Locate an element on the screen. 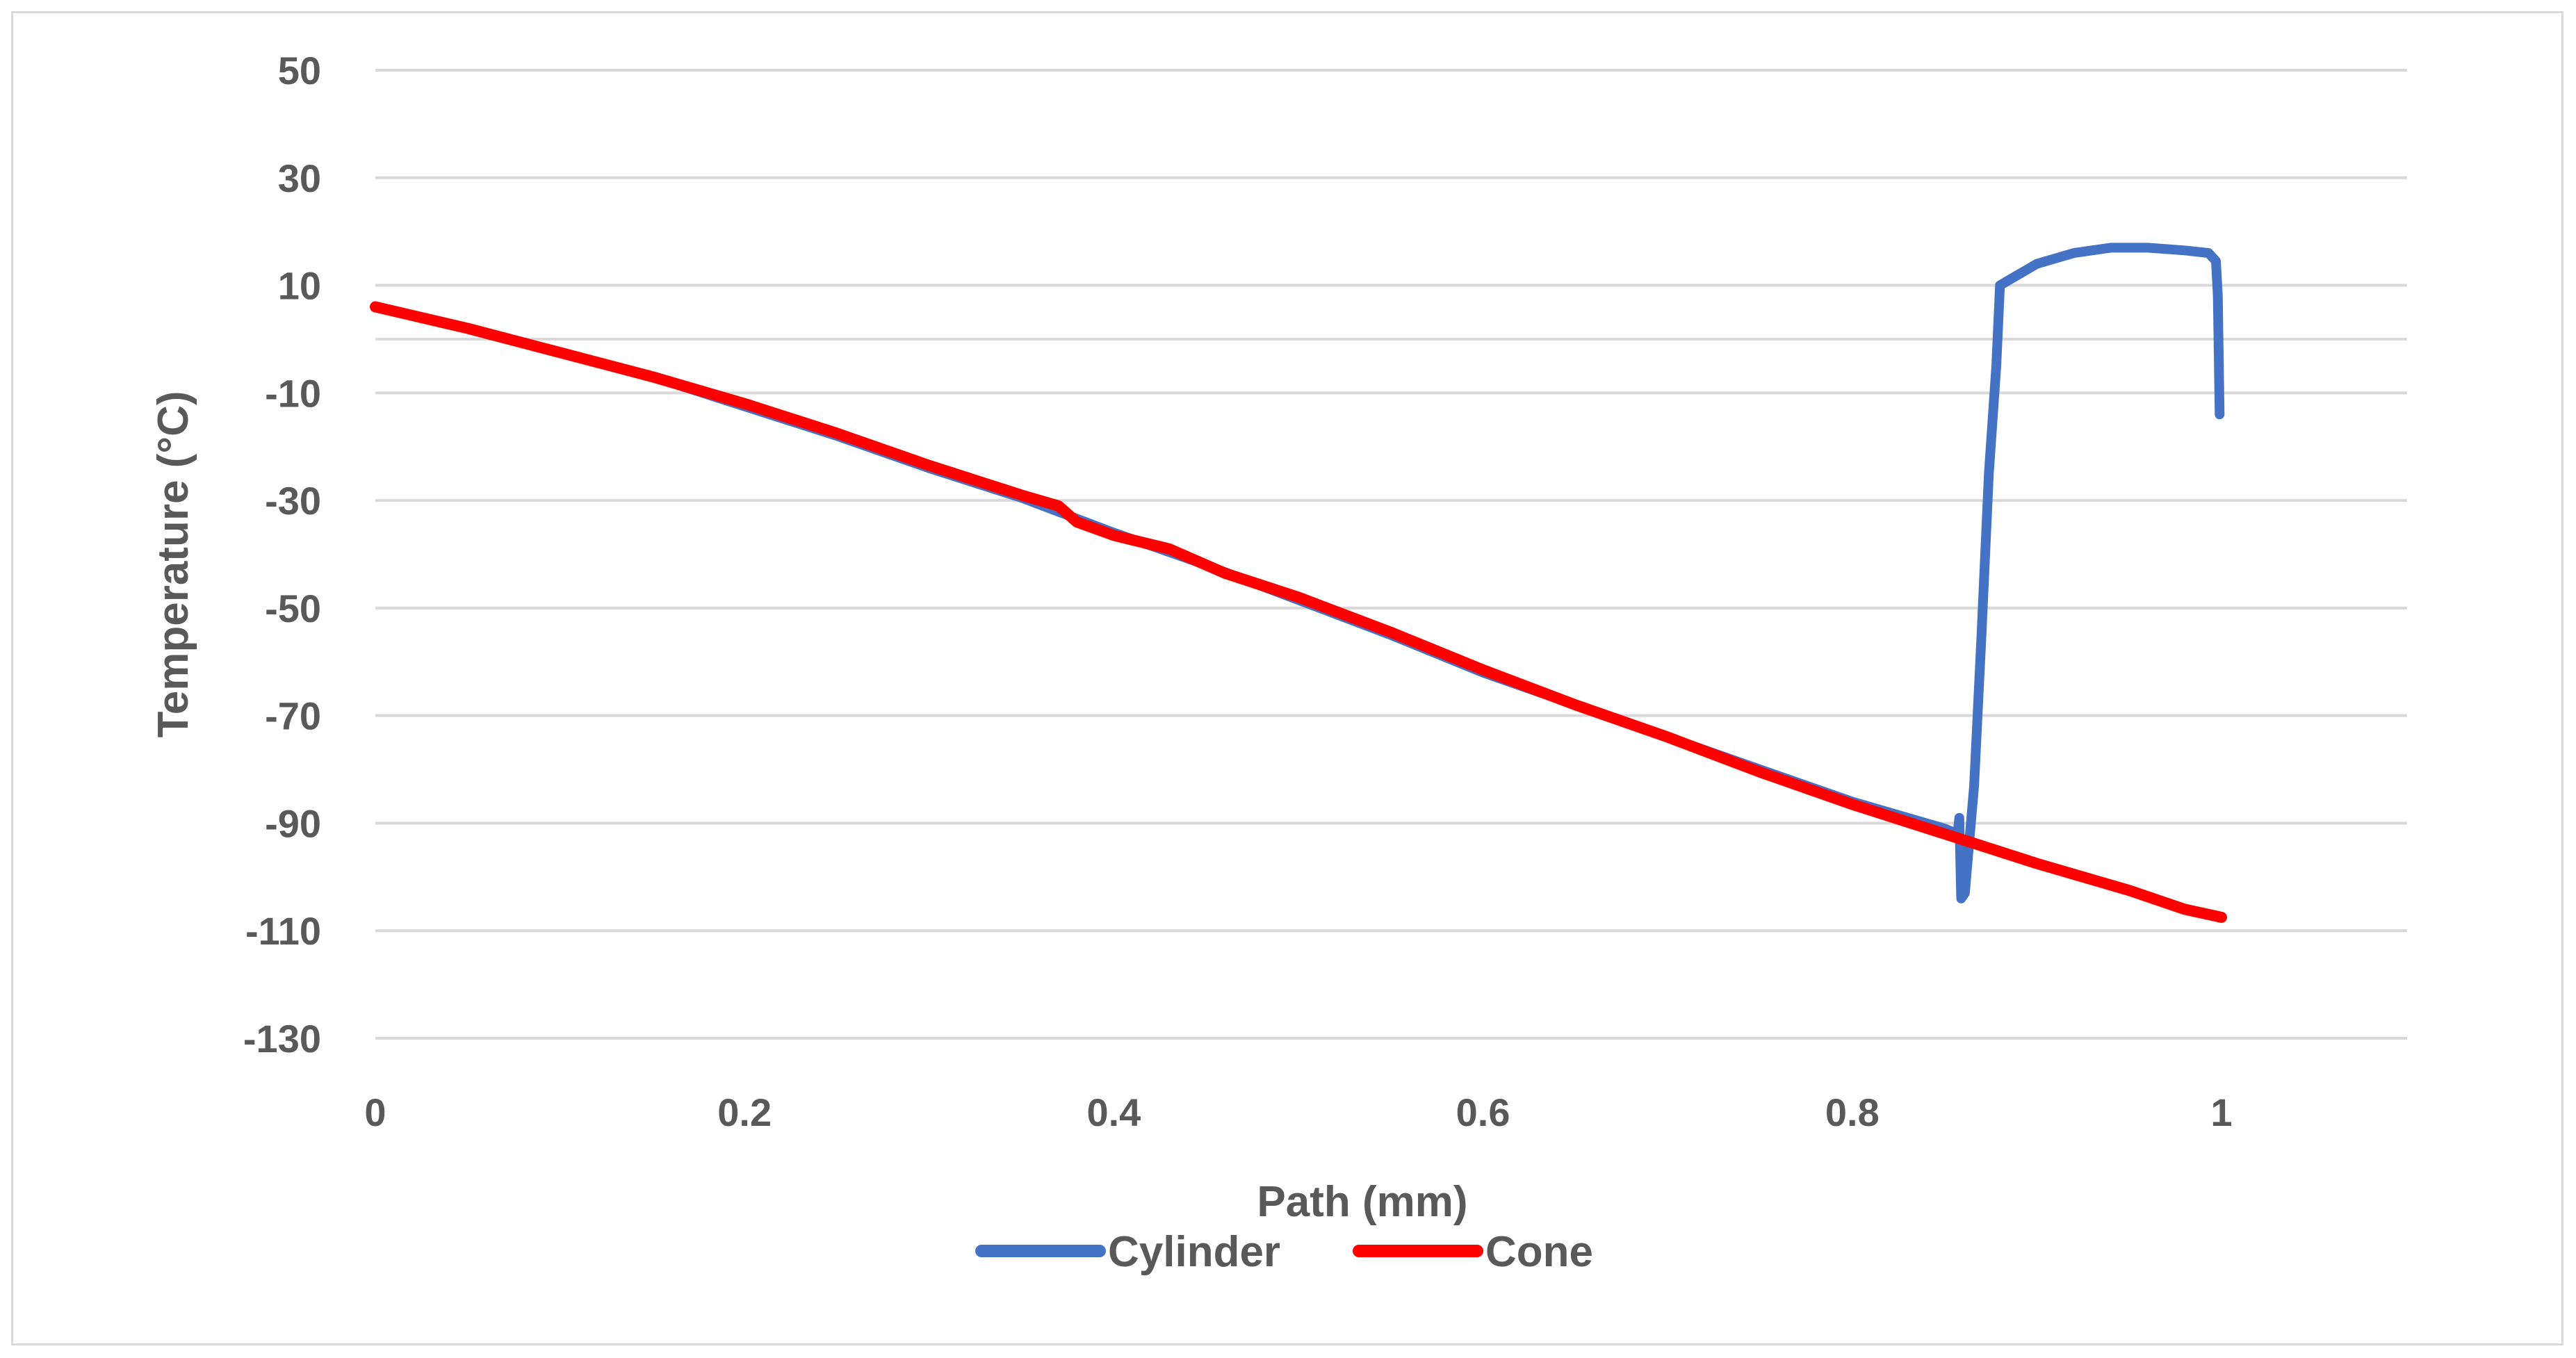  y-tick-label: -50 is located at coordinates (293, 608).